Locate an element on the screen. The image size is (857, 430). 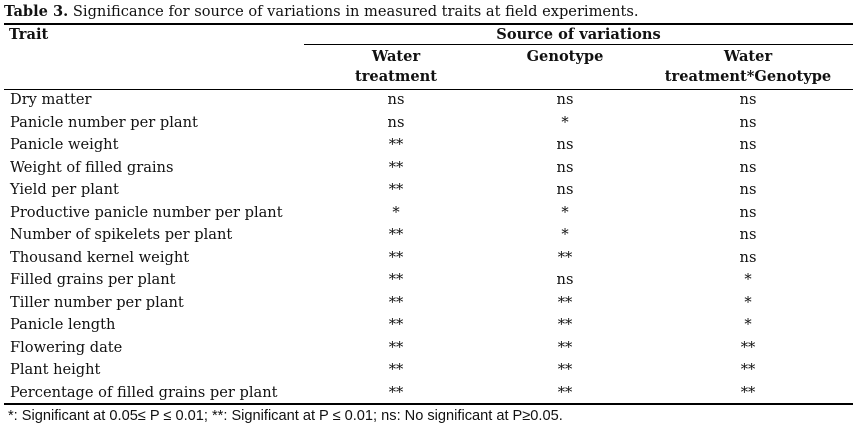
table-row: Panicle number per plant ns * ns is located at coordinates (428, 123).